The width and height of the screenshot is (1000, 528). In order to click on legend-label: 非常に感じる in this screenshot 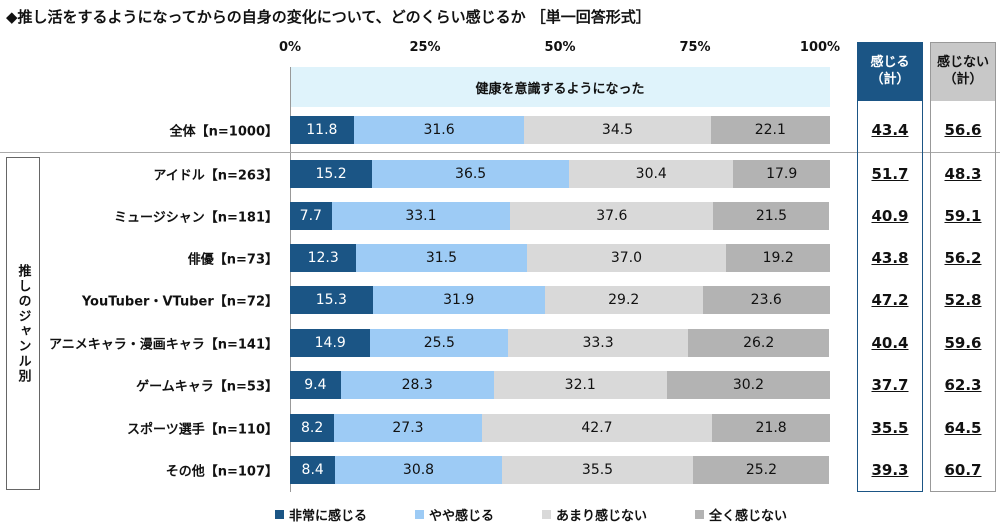, I will do `click(328, 516)`.